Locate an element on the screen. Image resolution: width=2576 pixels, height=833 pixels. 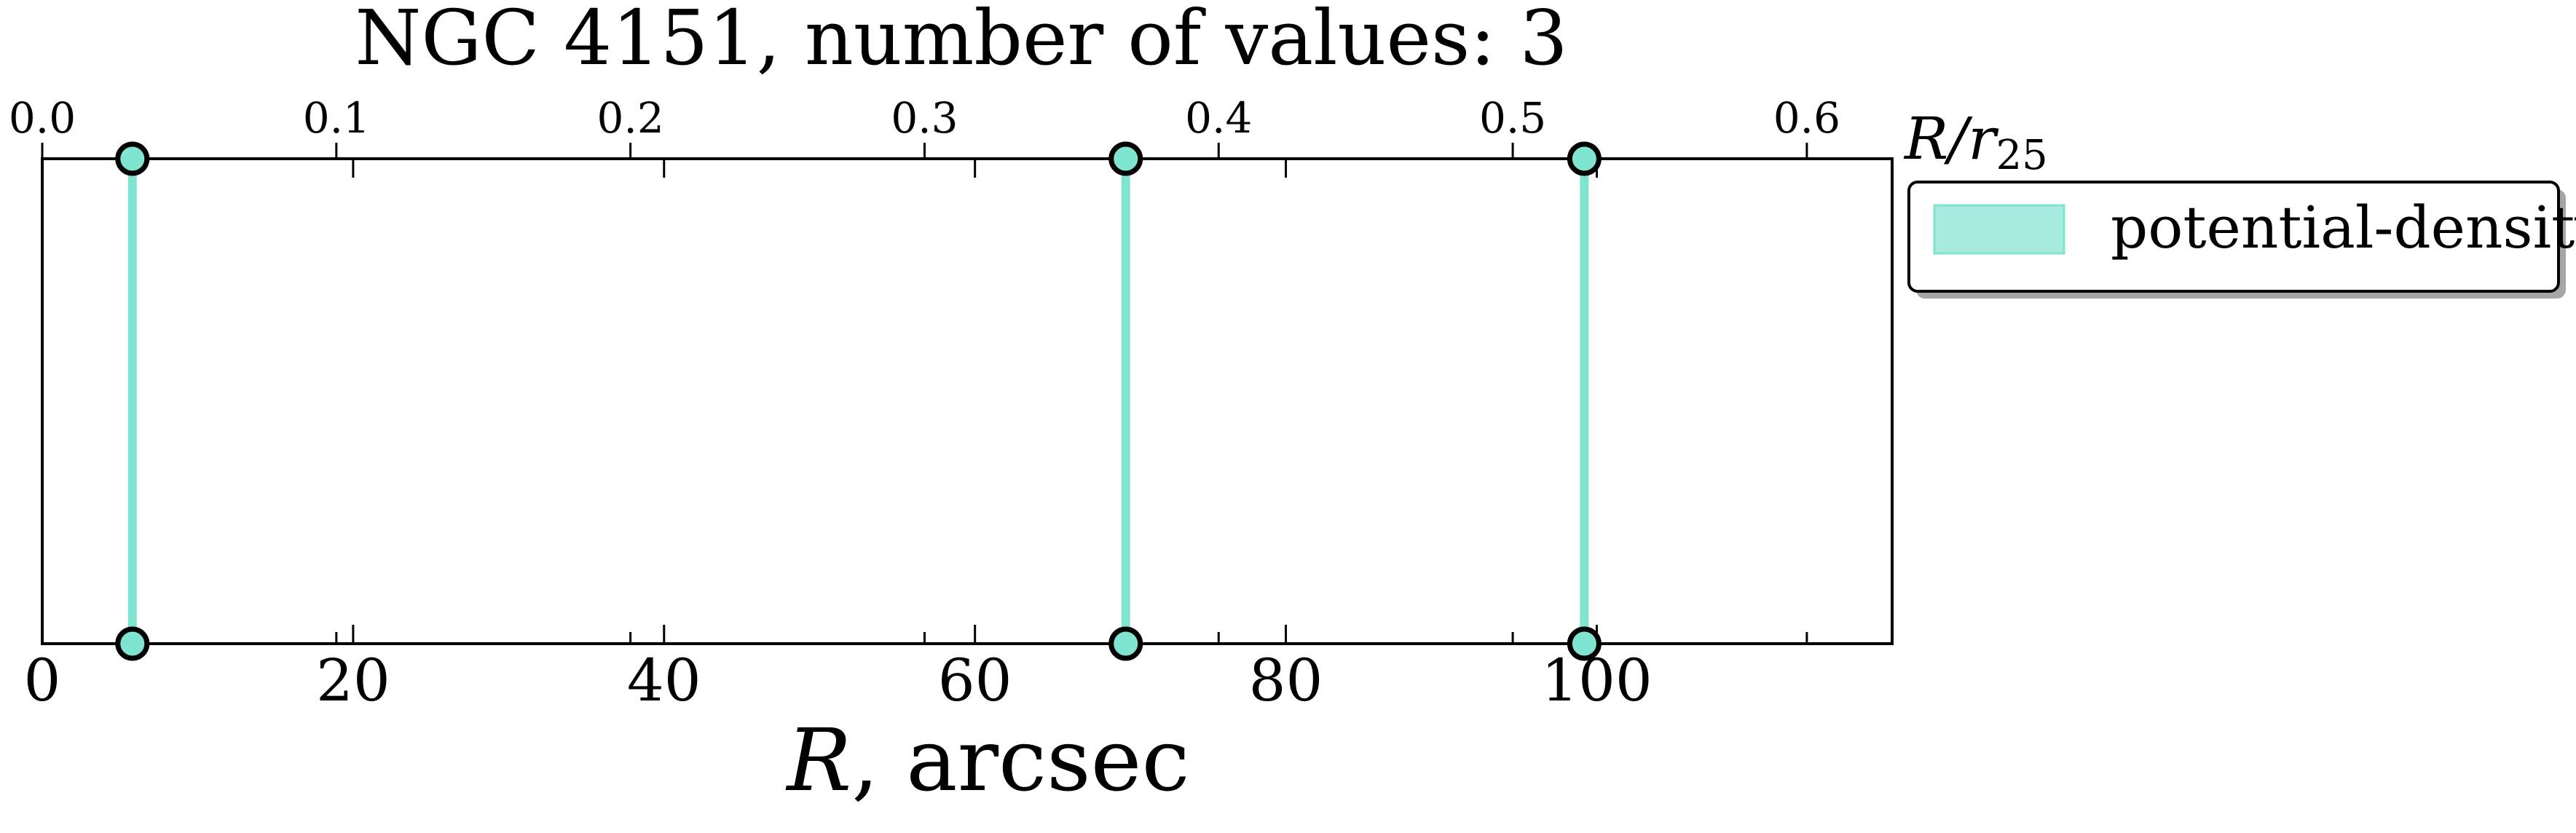
top-axis-label-subscript: 25 is located at coordinates (2021, 155).